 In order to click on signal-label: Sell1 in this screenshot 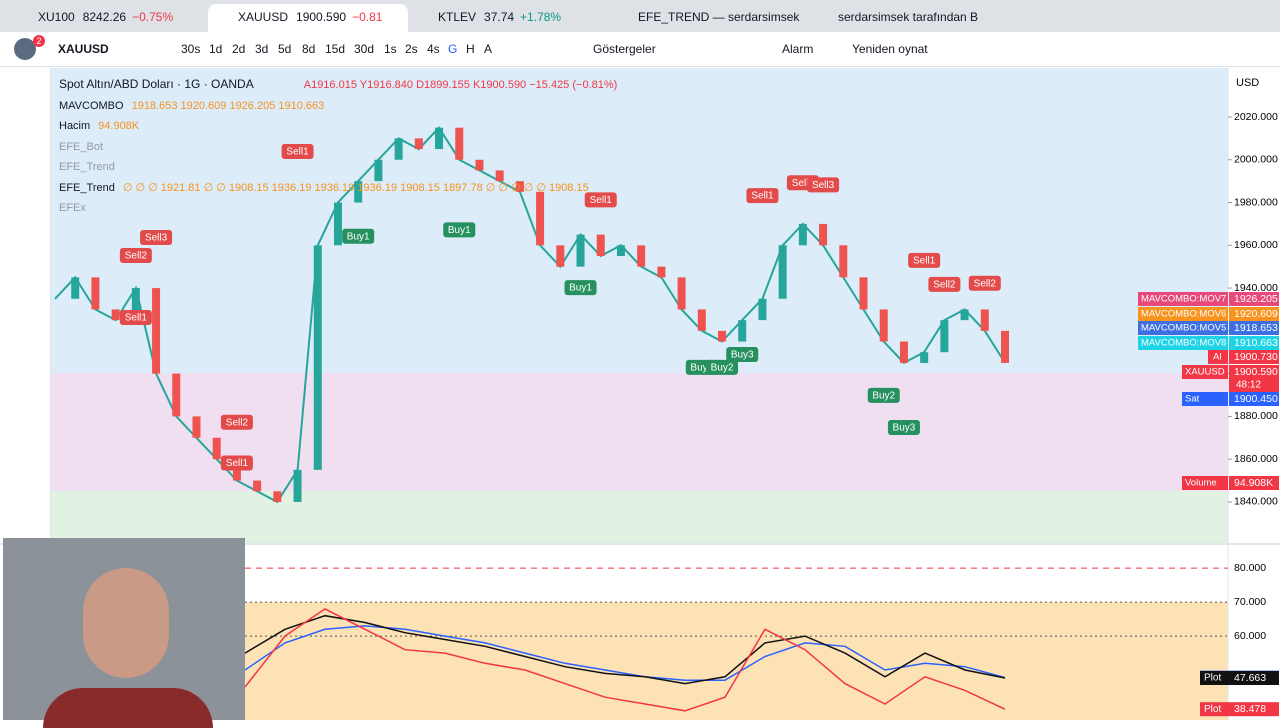, I will do `click(136, 318)`.